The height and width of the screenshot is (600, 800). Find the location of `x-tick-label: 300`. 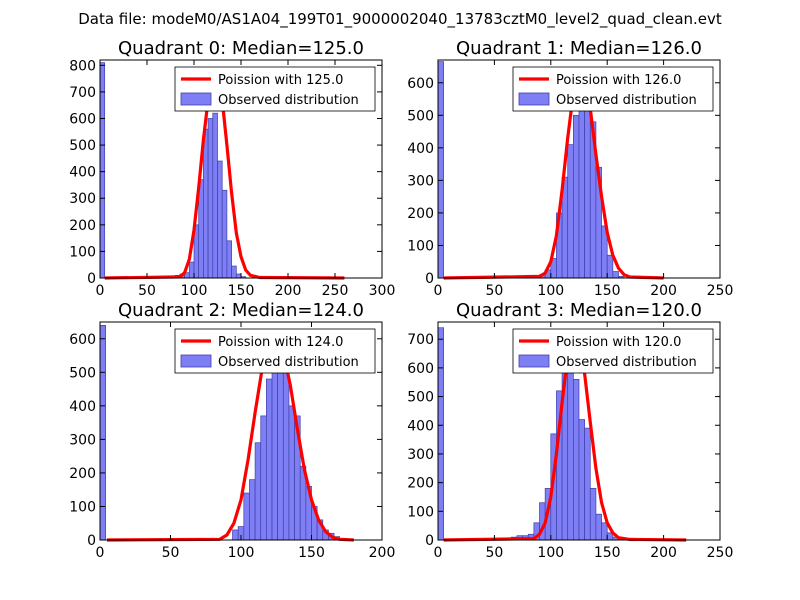

x-tick-label: 300 is located at coordinates (382, 291).